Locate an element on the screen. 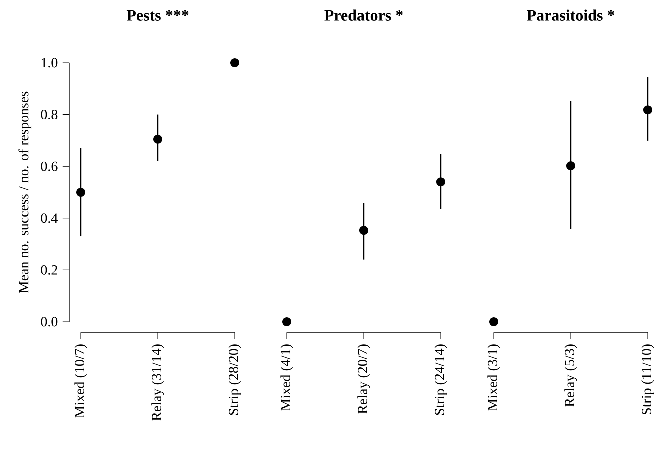 This screenshot has height=456, width=661. y-tick-label: 0.6 is located at coordinates (49, 167).